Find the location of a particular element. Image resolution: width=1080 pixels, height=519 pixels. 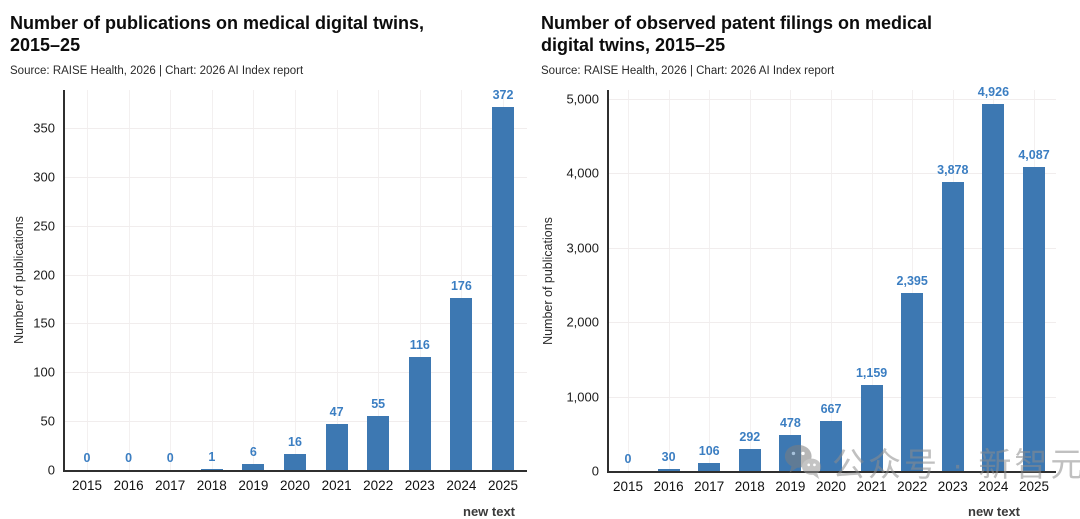

bar-value-label: 55 is located at coordinates (378, 404).